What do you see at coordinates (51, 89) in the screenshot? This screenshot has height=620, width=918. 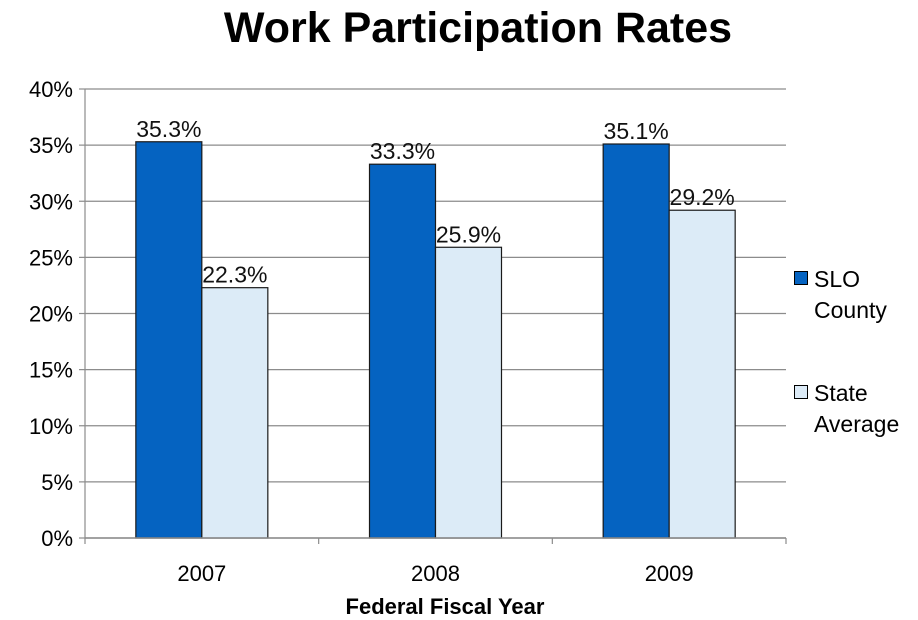 I see `y-tick-label: 40%` at bounding box center [51, 89].